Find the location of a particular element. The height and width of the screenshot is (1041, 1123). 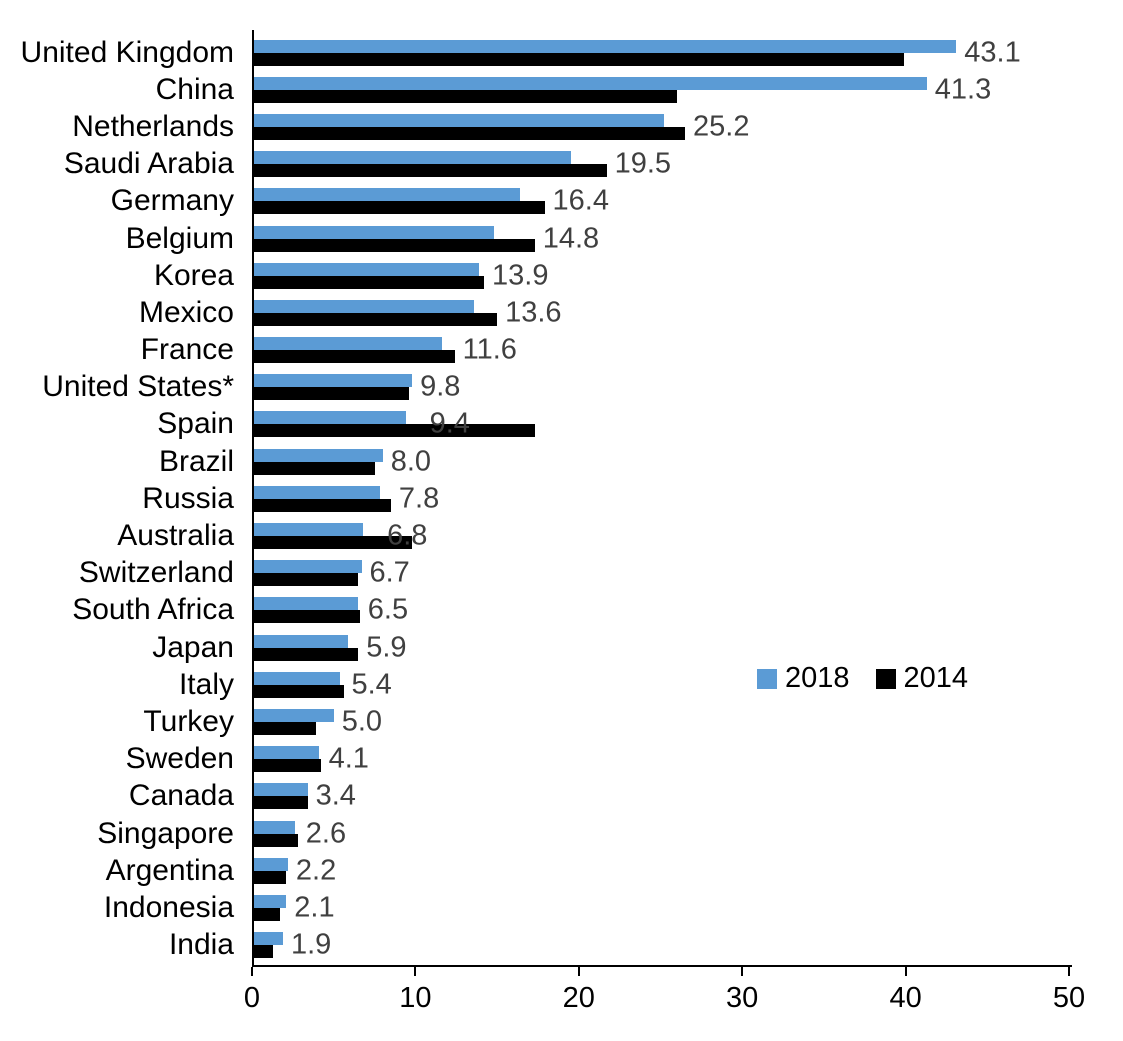

category-label: Germany is located at coordinates (172, 201).